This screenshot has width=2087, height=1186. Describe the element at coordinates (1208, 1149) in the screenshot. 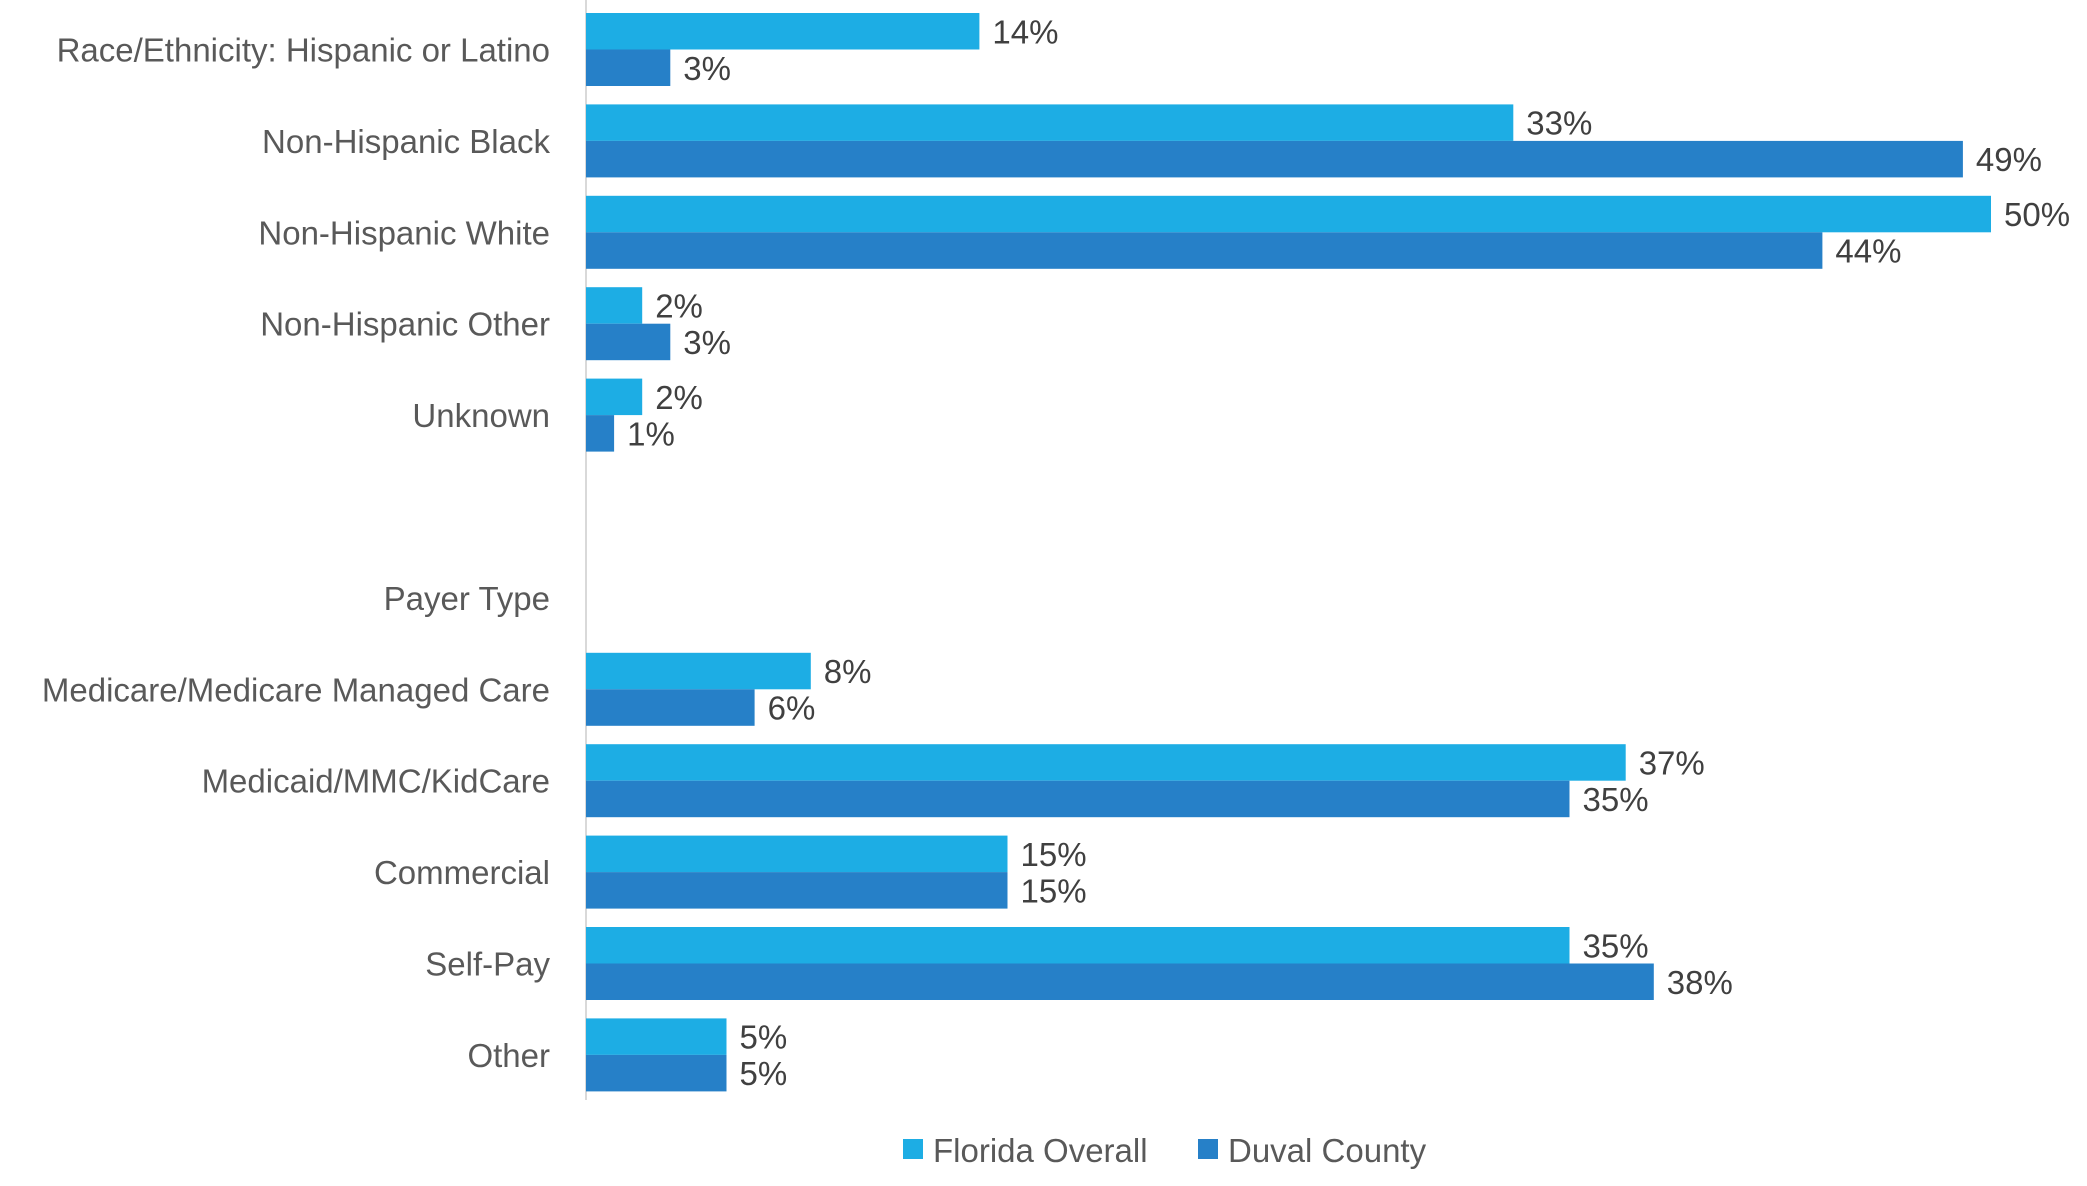

I see `legend-swatch-duval-county` at that location.